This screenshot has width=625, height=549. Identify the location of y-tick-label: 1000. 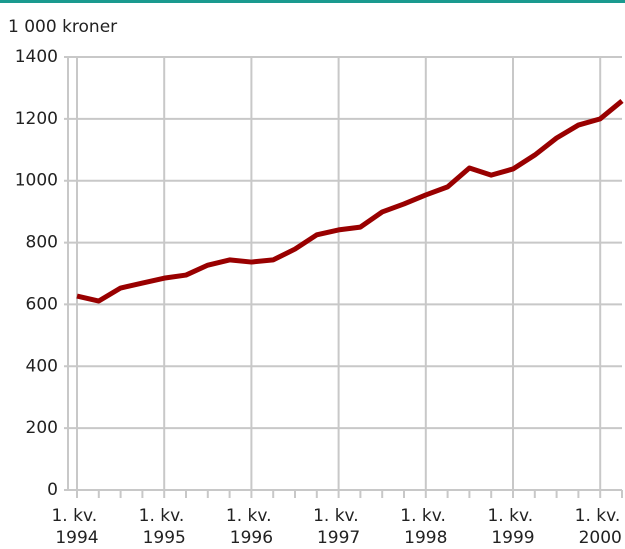
(36, 181).